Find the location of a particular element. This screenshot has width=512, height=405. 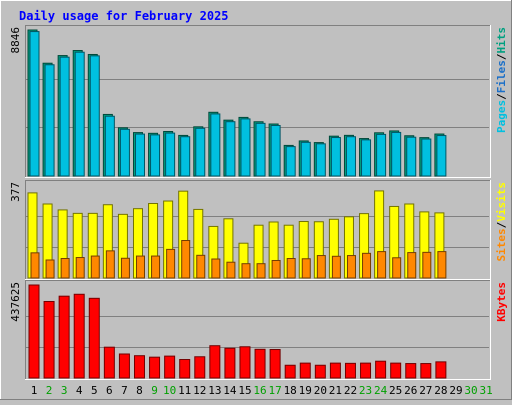

day-label-9: 9 is located at coordinates (154, 390).